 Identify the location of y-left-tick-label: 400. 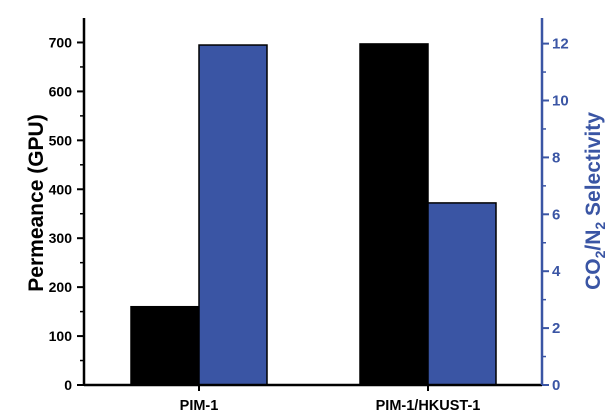
(61, 189).